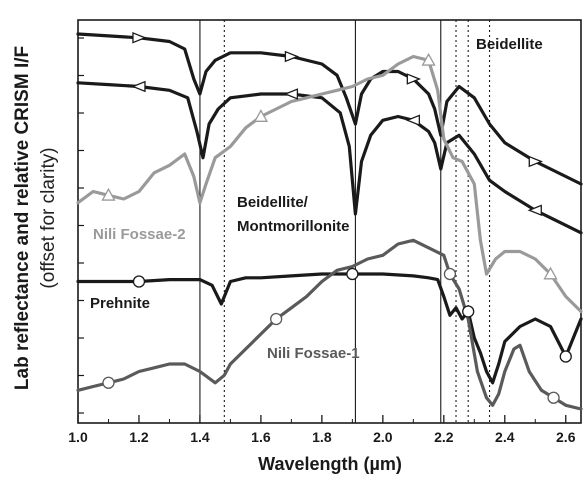 The width and height of the screenshot is (587, 479). Describe the element at coordinates (200, 437) in the screenshot. I see `x-tick-label-2: 1.4` at that location.